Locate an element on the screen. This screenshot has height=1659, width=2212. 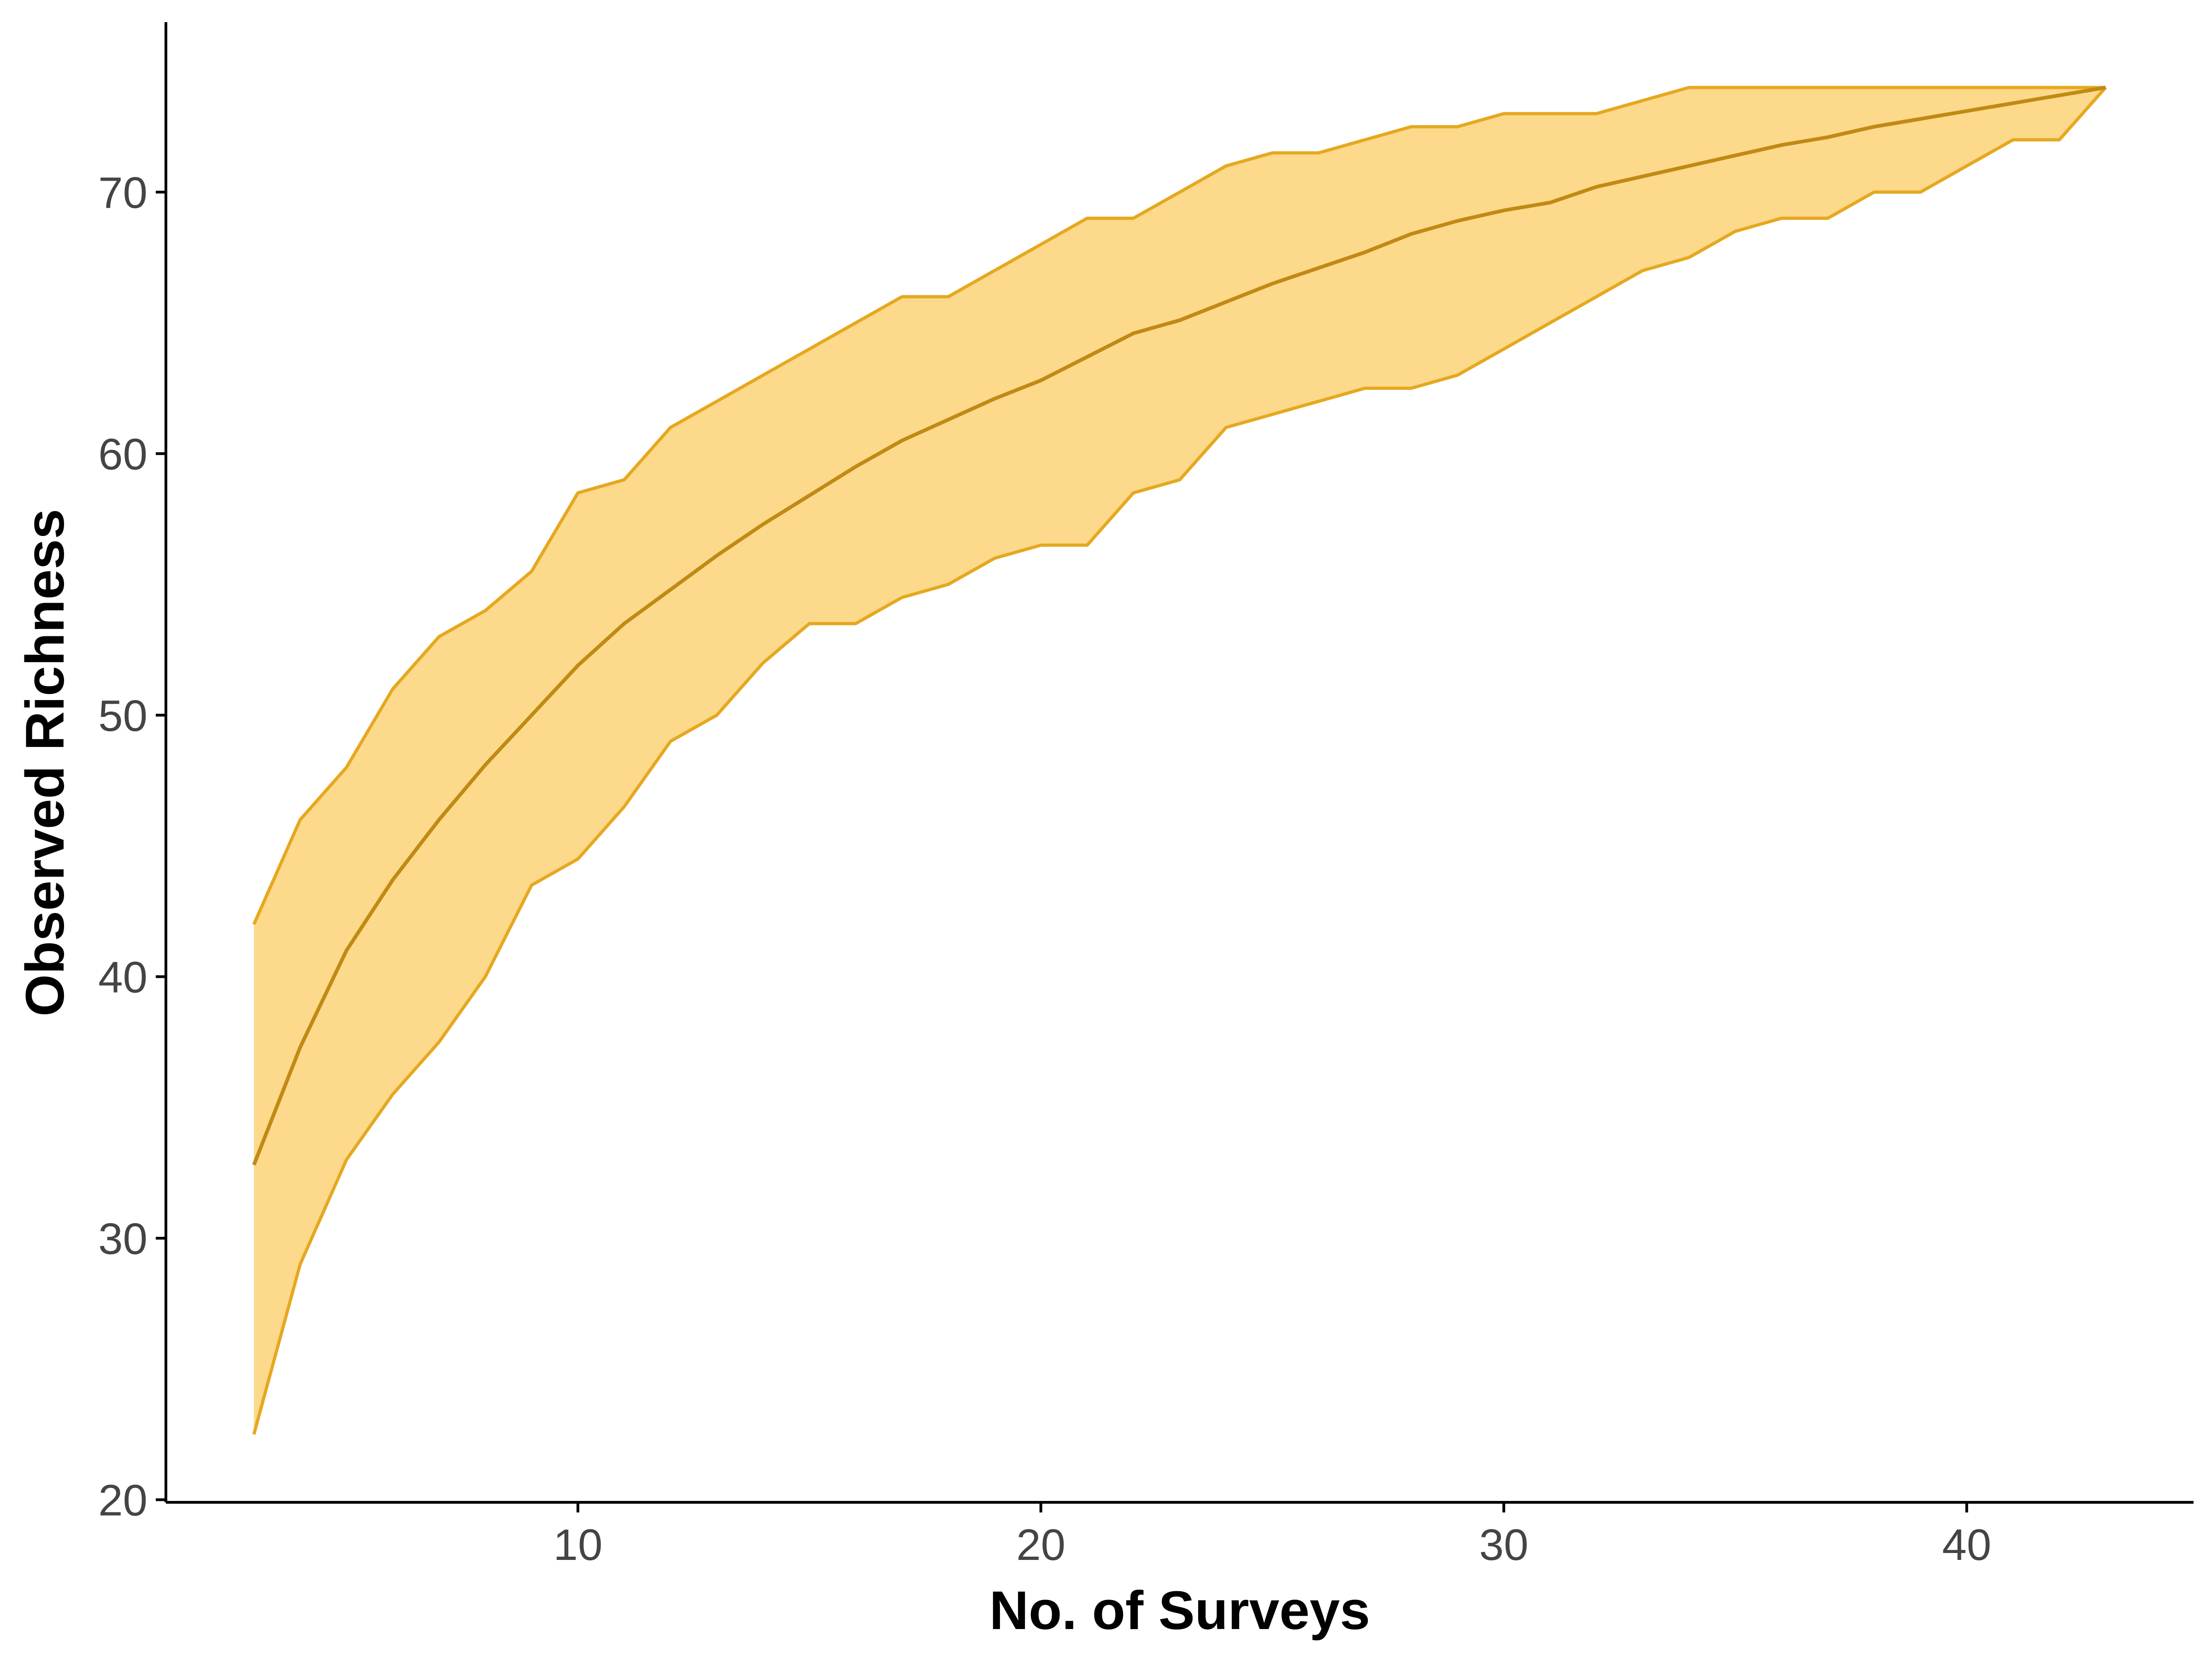
x-tick-label: 10 is located at coordinates (578, 1545).